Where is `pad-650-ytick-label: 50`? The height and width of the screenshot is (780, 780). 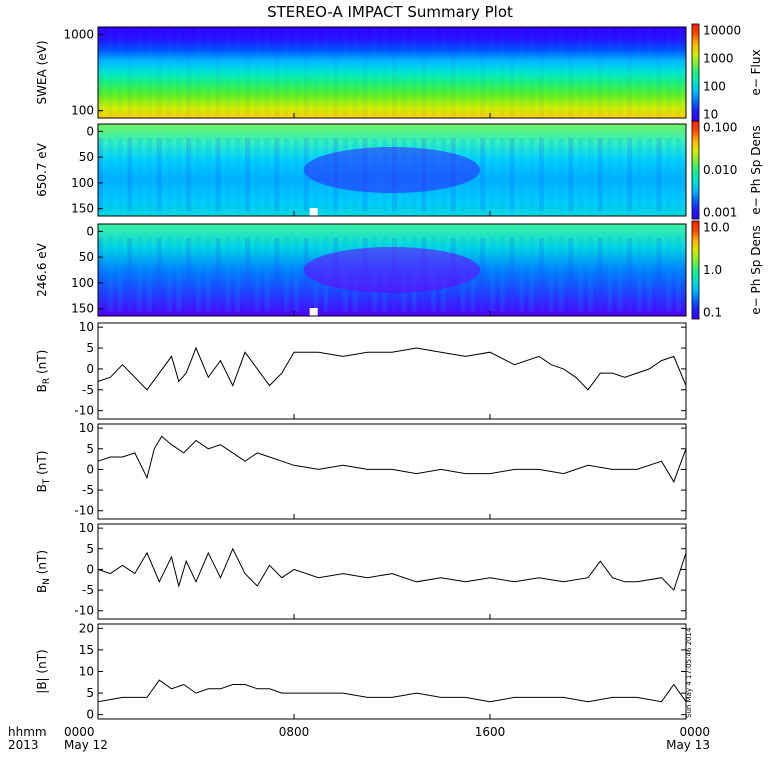
pad-650-ytick-label: 50 is located at coordinates (86, 157).